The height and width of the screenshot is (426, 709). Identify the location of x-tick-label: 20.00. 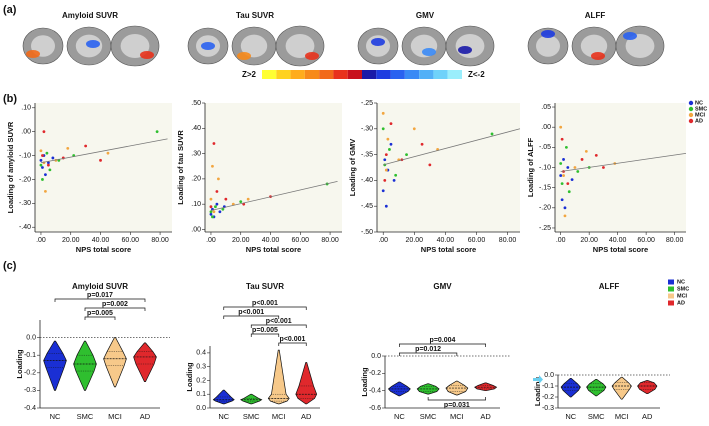
(415, 240).